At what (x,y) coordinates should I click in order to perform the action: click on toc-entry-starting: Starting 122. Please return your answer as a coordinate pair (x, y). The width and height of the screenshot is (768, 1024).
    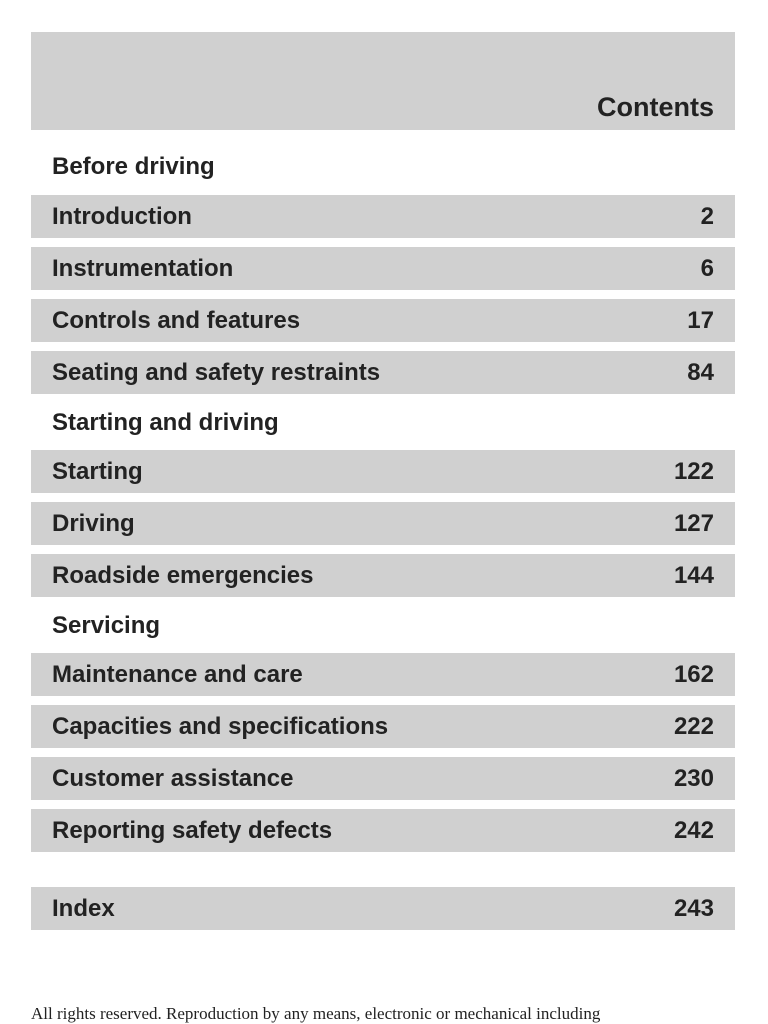
    Looking at the image, I should click on (383, 471).